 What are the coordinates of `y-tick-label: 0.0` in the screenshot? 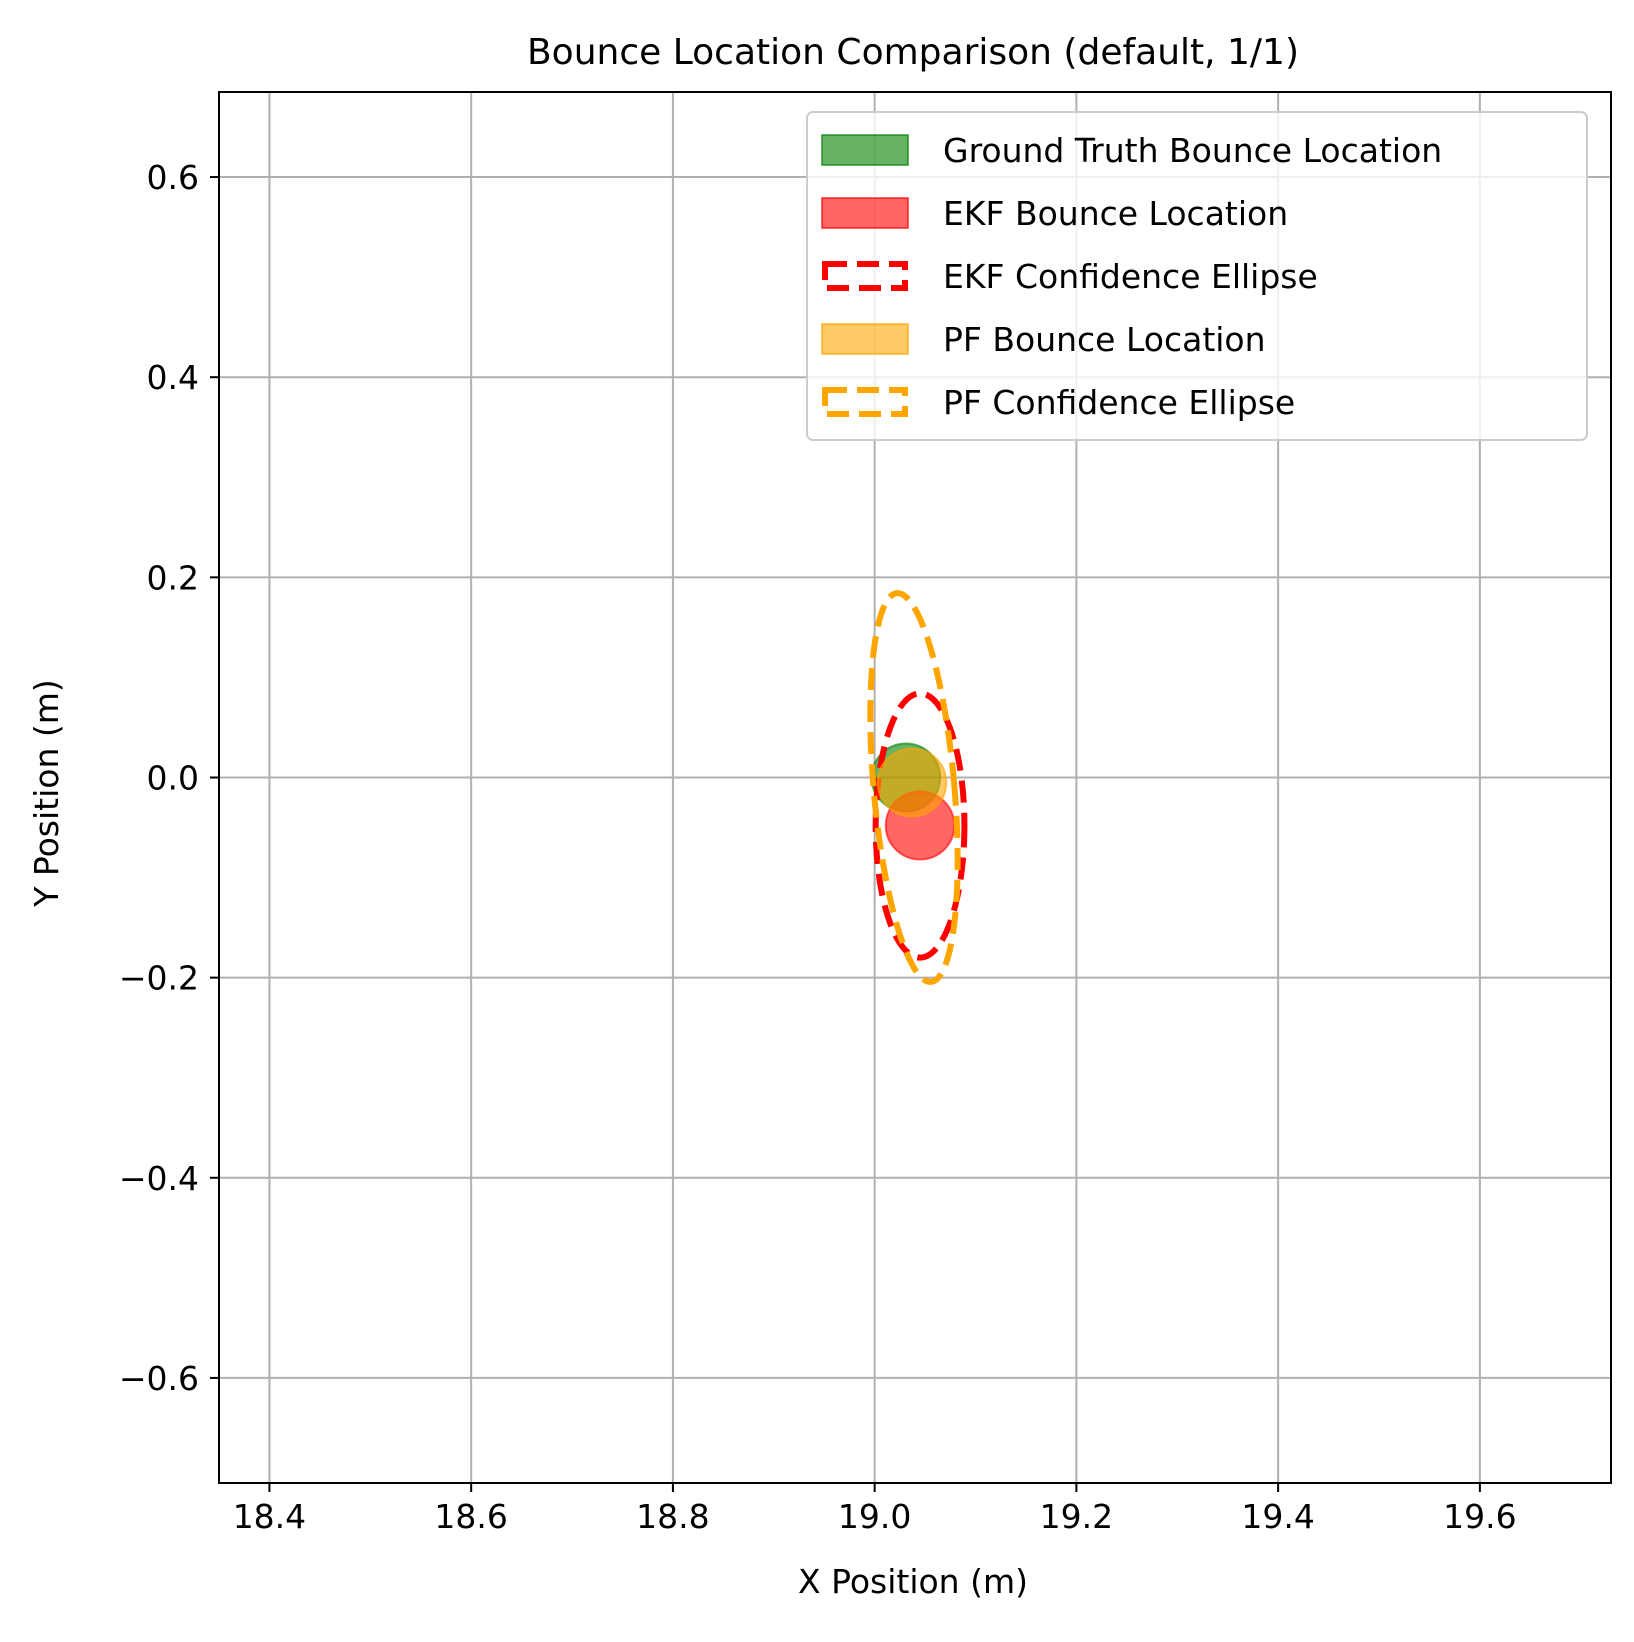 It's located at (173, 777).